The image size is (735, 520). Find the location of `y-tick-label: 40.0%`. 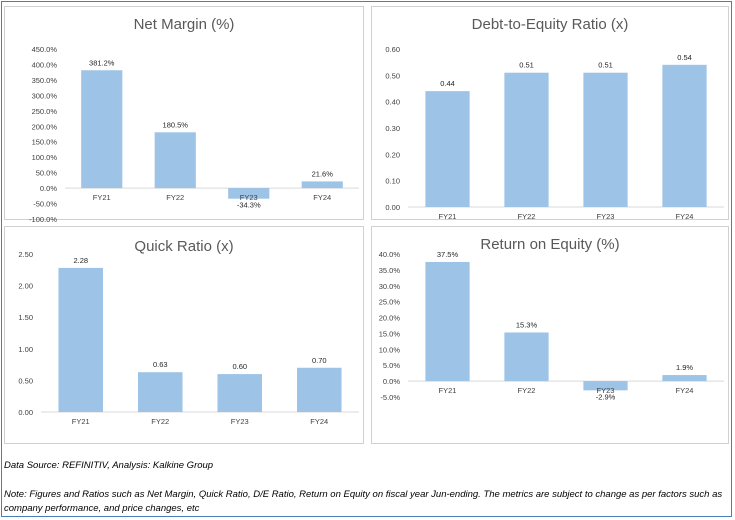

y-tick-label: 40.0% is located at coordinates (390, 254).